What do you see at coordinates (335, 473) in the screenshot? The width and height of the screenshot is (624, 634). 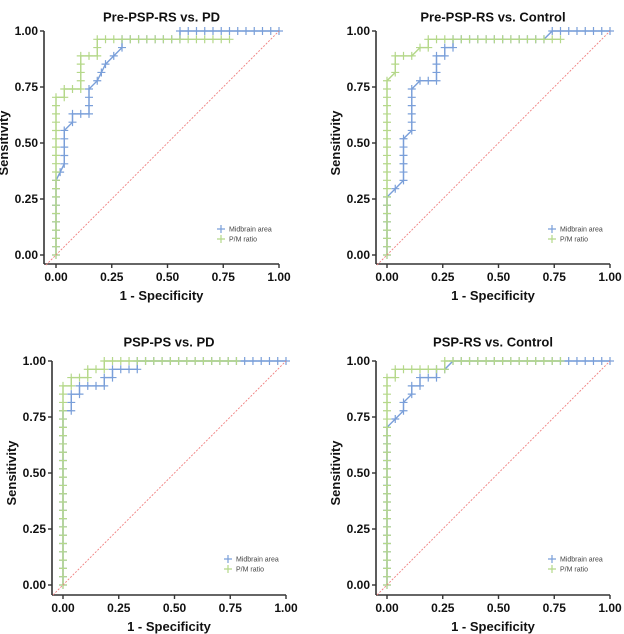 I see `y-axis-label: Sensitivity` at bounding box center [335, 473].